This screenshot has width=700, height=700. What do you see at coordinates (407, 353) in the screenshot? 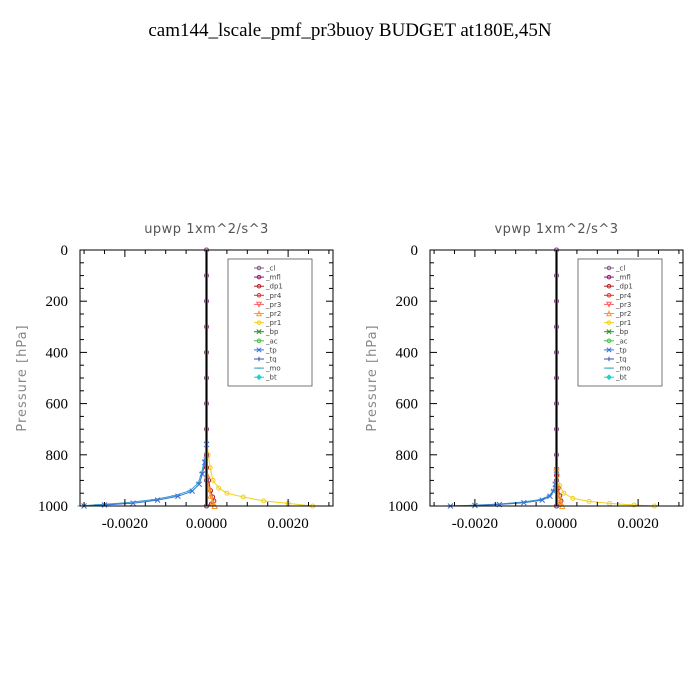
I see `y-tick-label: 400` at bounding box center [407, 353].